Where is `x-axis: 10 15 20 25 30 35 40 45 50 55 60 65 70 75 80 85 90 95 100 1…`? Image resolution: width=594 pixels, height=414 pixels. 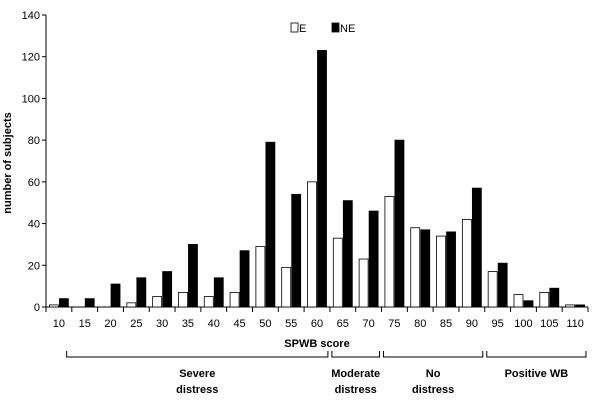
x-axis: 10 15 20 25 30 35 40 45 50 55 60 65 70 75 80 85 90 95 100 1… is located at coordinates (317, 318).